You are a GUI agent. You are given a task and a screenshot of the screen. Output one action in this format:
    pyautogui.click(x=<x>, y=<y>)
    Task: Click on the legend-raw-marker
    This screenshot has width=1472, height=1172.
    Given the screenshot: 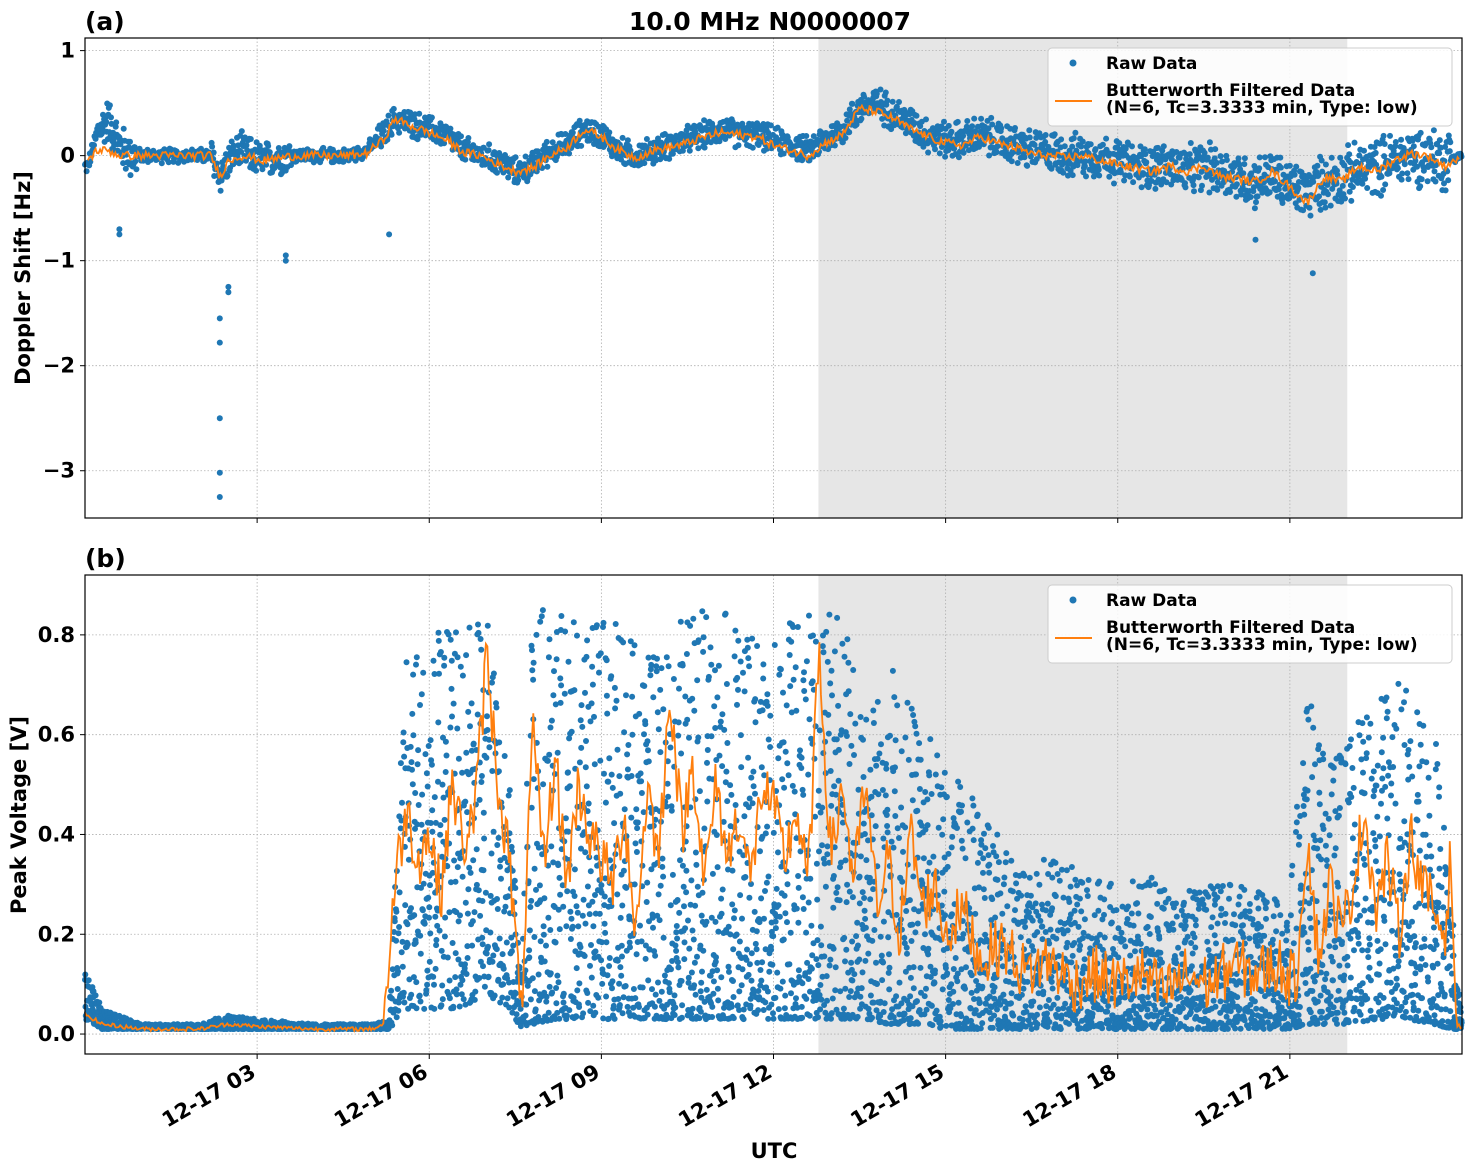 What is the action you would take?
    pyautogui.click(x=1073, y=63)
    